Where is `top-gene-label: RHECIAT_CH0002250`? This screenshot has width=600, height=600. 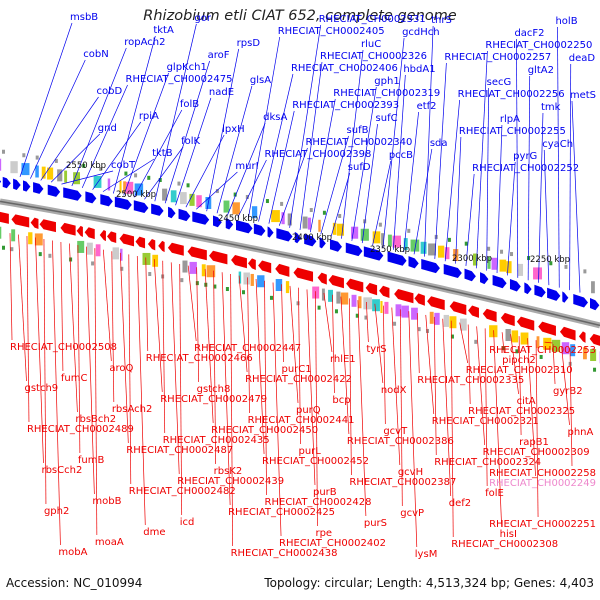
top-gene-label: RHECIAT_CH0002250 is located at coordinates (538, 45).